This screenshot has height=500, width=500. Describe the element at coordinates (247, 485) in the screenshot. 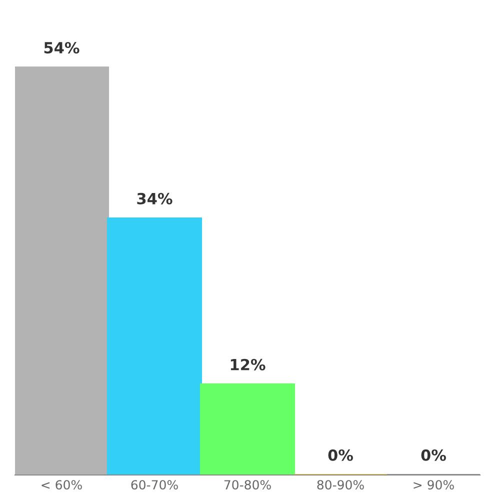

I see `x-tick-label: 70-80%` at that location.